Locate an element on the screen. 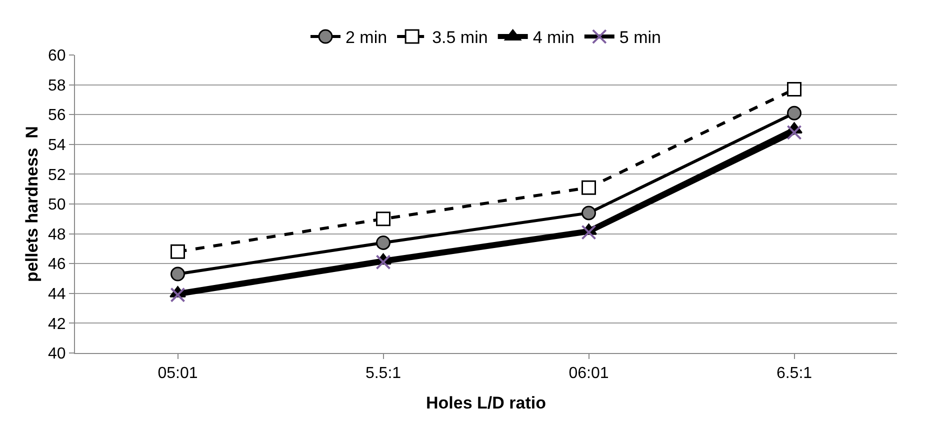 This screenshot has width=952, height=423. y-tick-label: 50 is located at coordinates (57, 205).